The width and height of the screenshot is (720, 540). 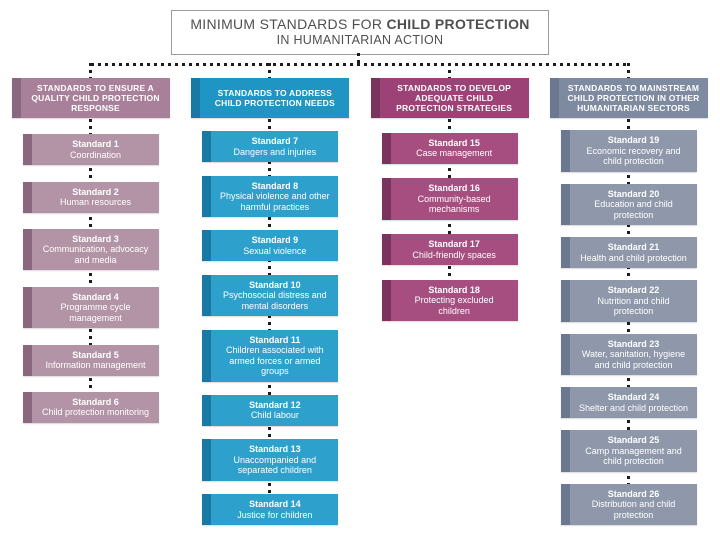 I want to click on standard-box: Standard 21 Health and child protection, so click(x=629, y=252).